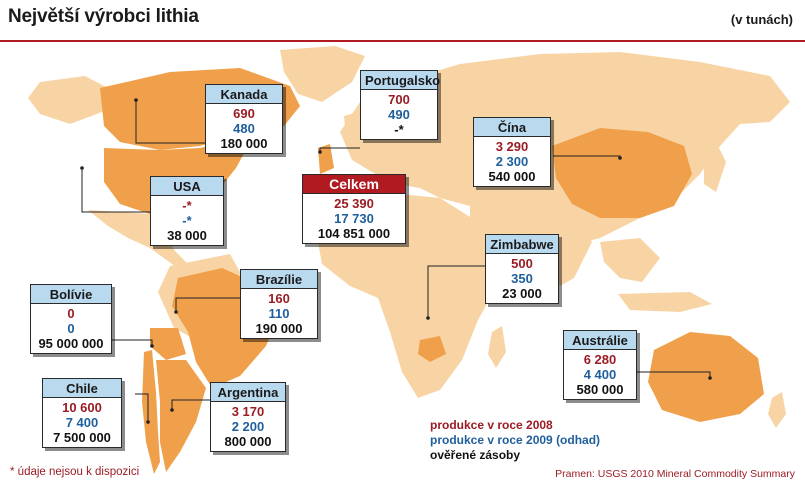 This screenshot has width=805, height=486. What do you see at coordinates (665, 302) in the screenshot?
I see `indonesia` at bounding box center [665, 302].